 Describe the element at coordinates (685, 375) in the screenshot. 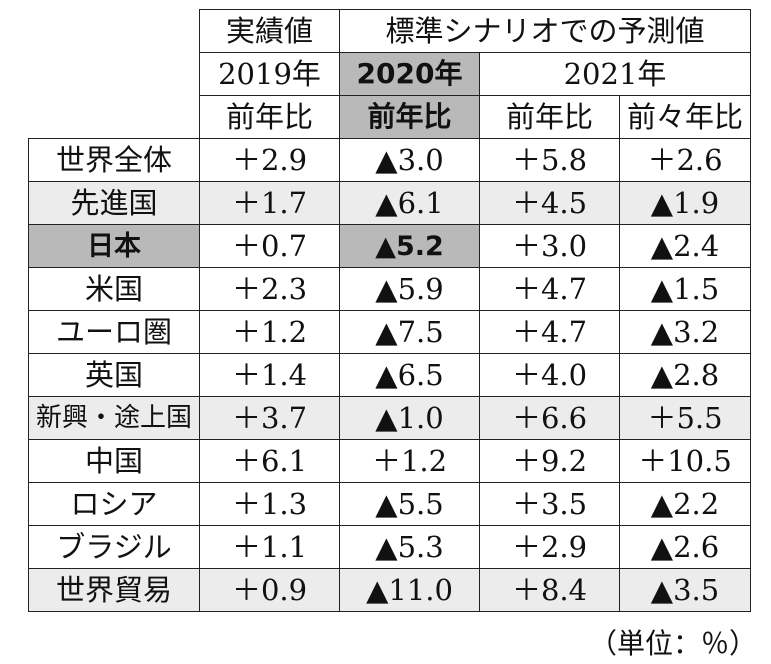

I see `value-2021-2y: ▲2.8` at that location.